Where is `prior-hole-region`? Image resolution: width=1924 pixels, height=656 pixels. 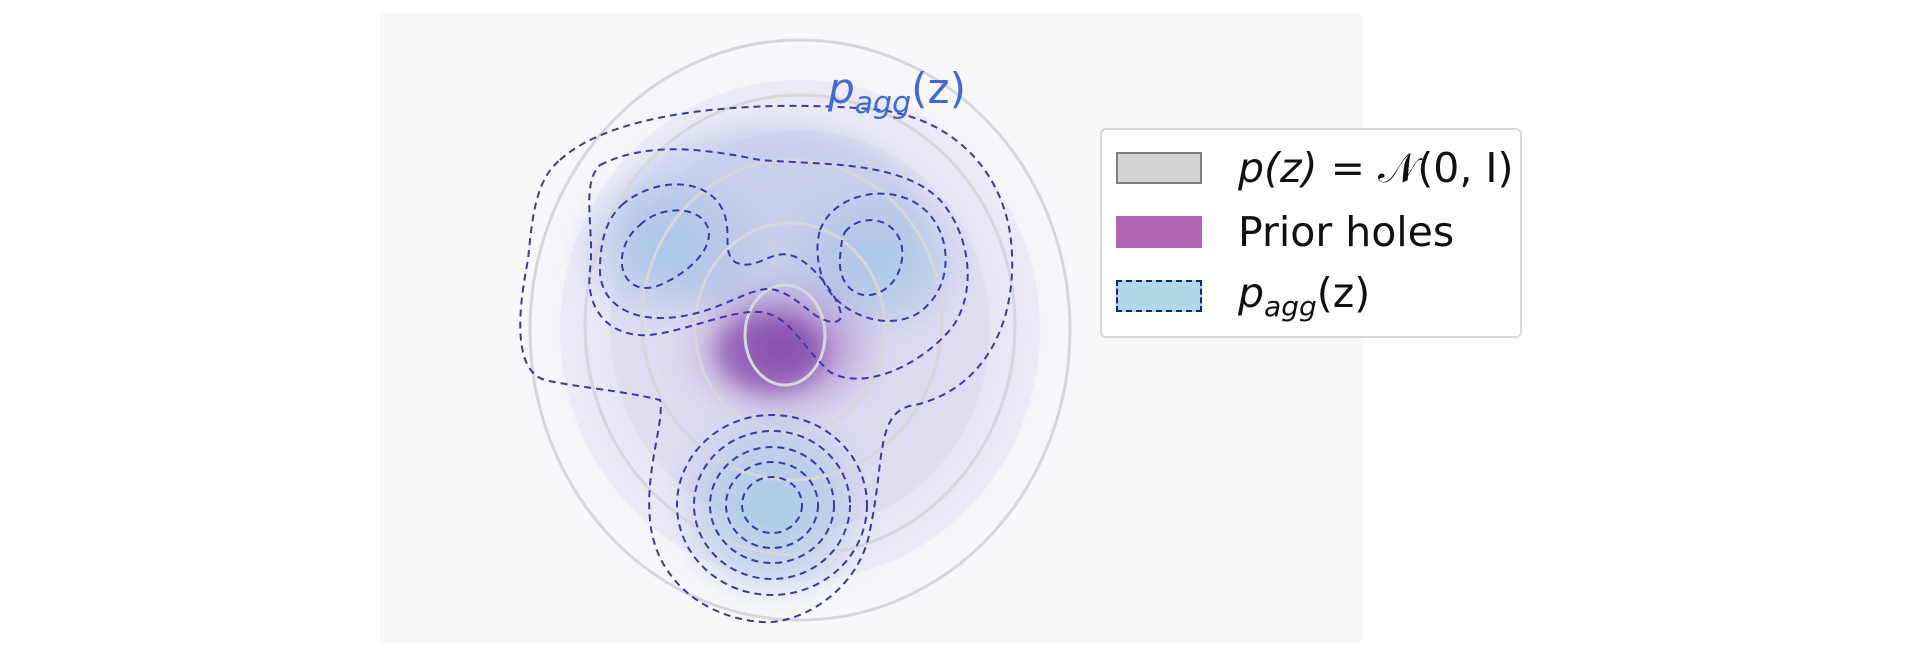
prior-hole-region is located at coordinates (782, 348).